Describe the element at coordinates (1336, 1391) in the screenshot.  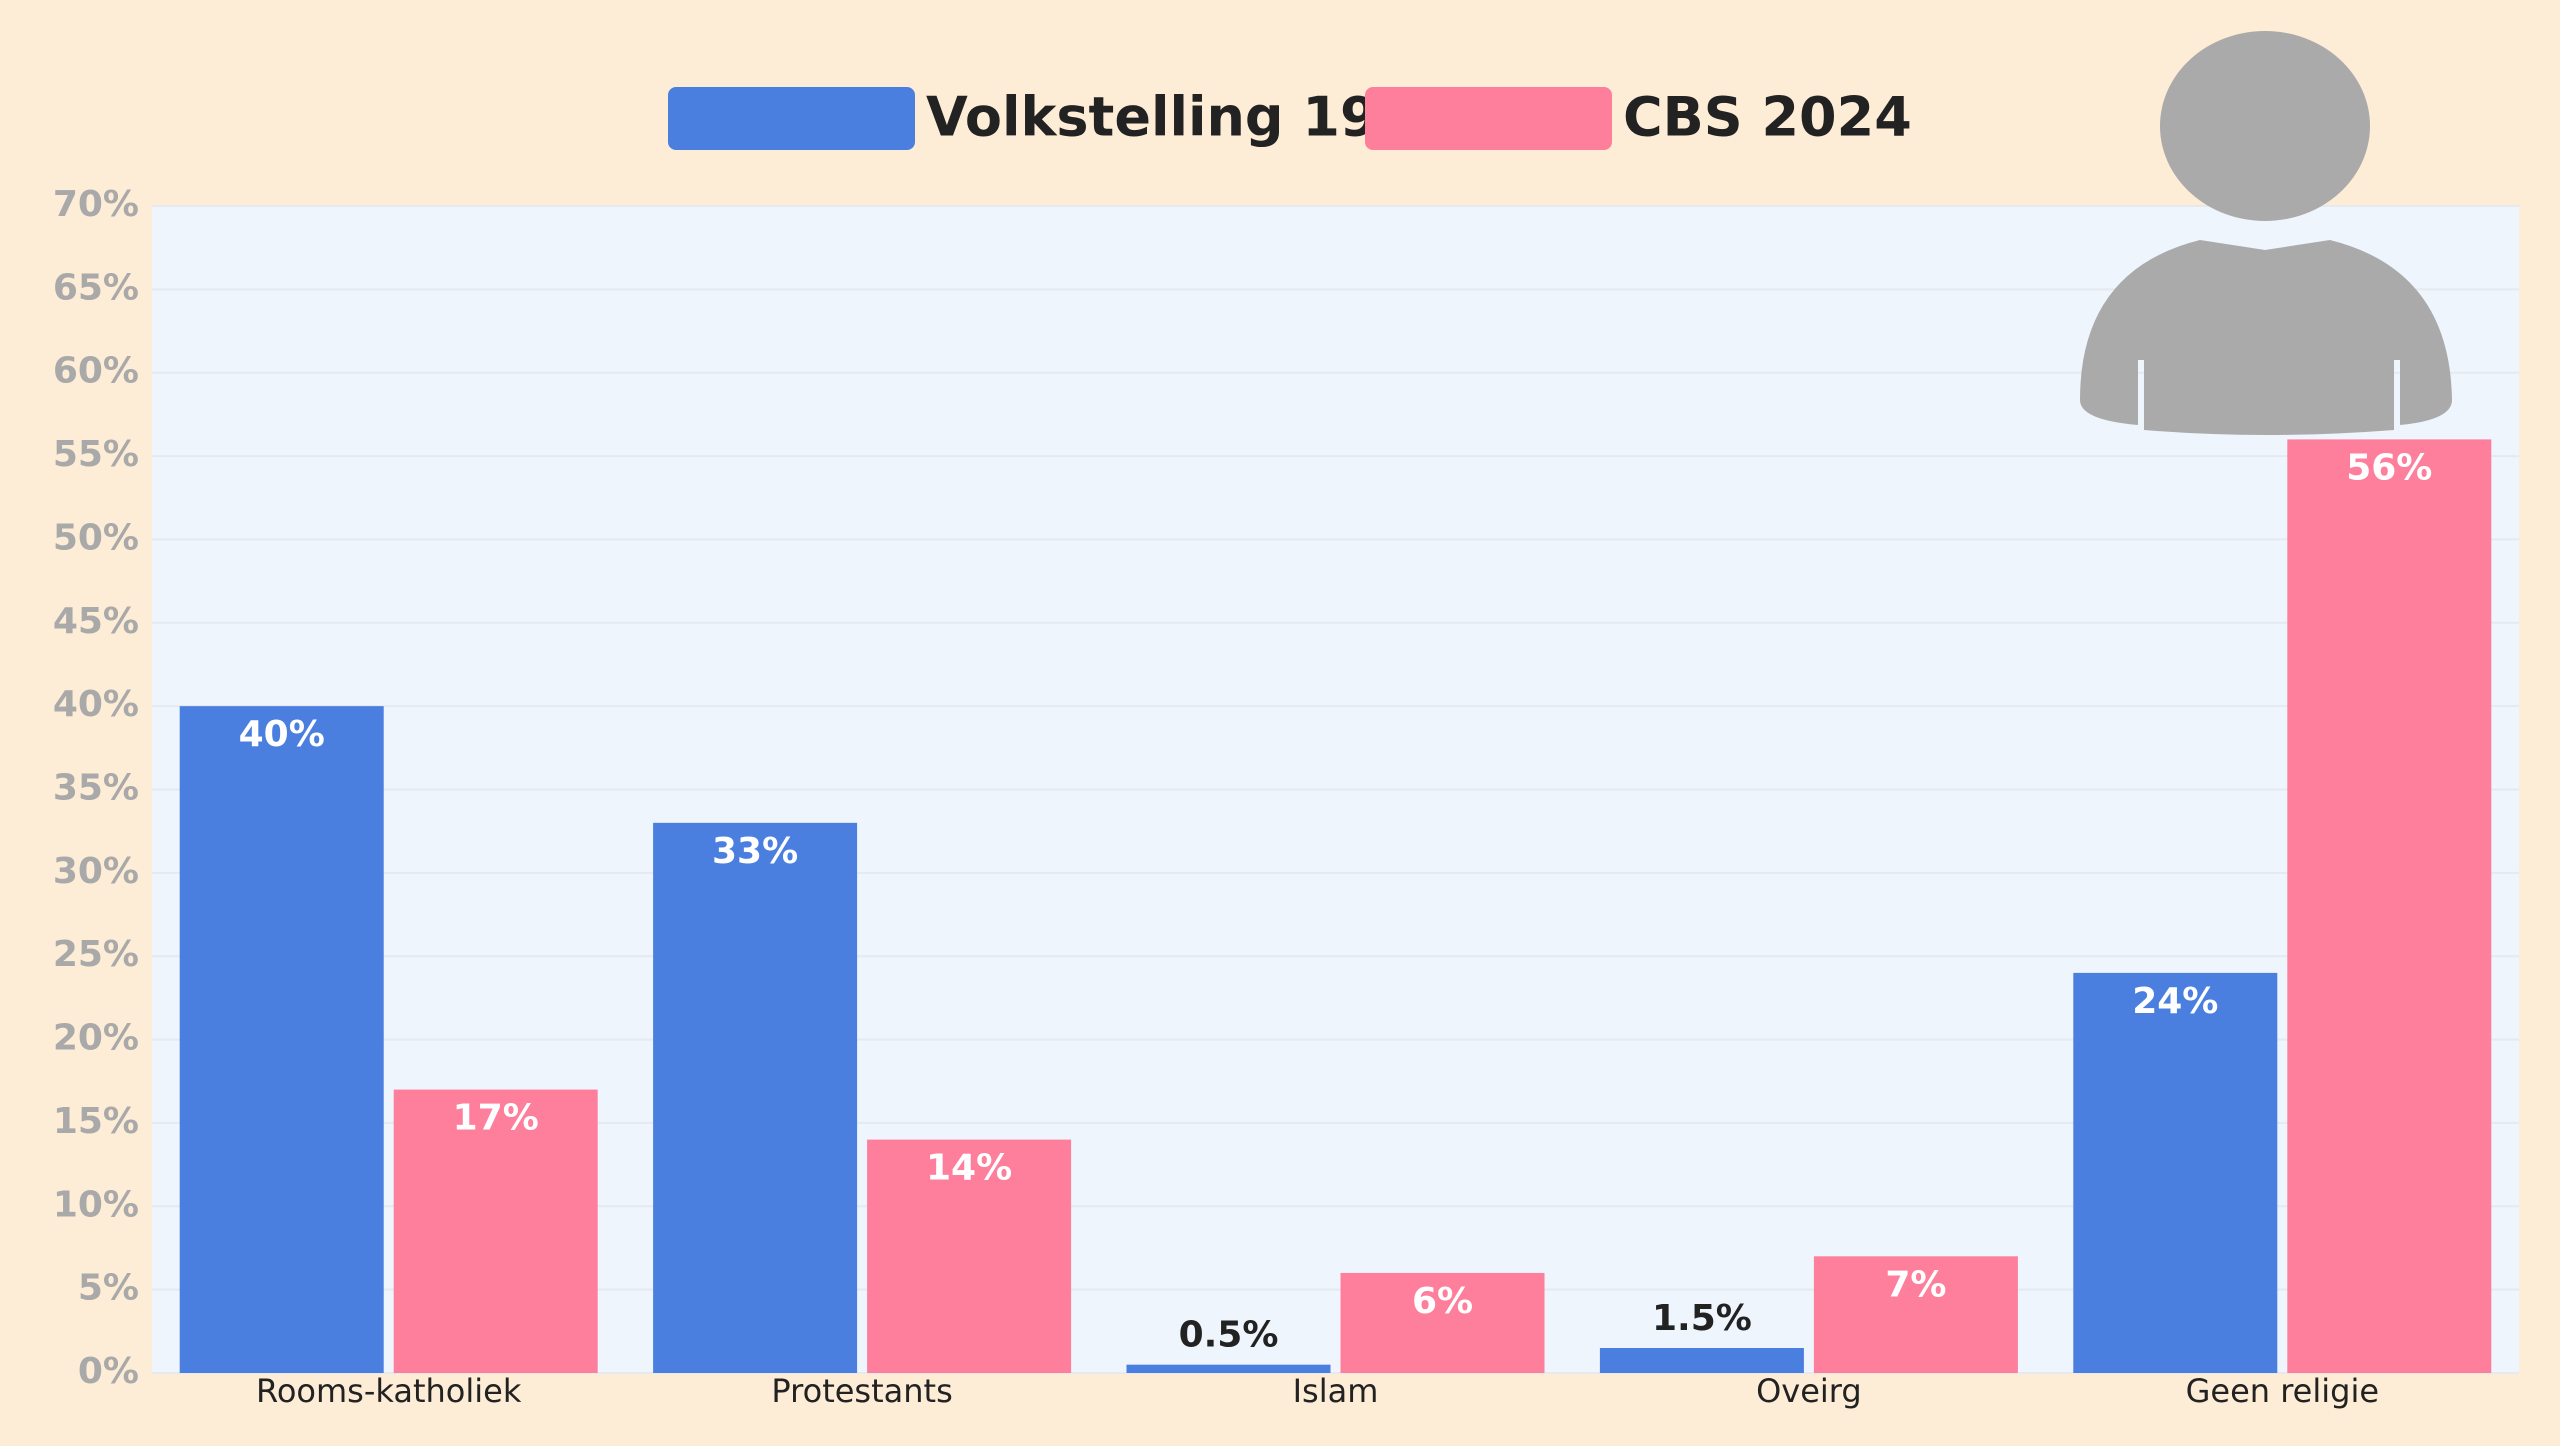
I see `x-tick-label: Islam` at that location.